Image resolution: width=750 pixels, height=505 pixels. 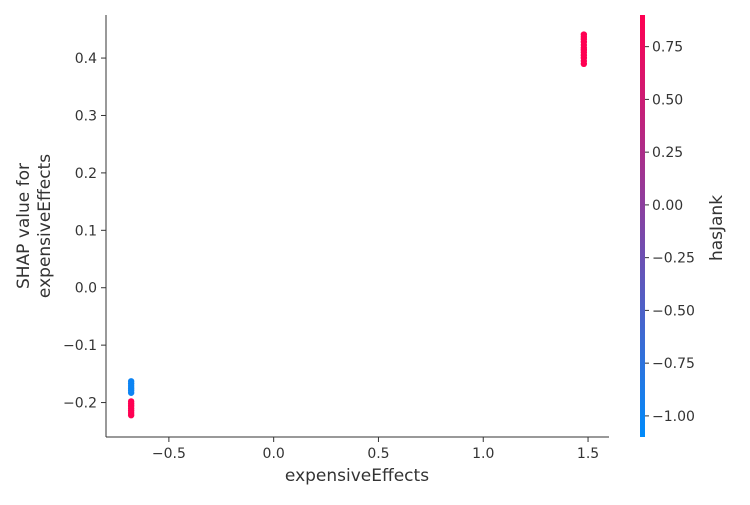 What do you see at coordinates (667, 100) in the screenshot?
I see `colorbar-tick-label: 0.50` at bounding box center [667, 100].